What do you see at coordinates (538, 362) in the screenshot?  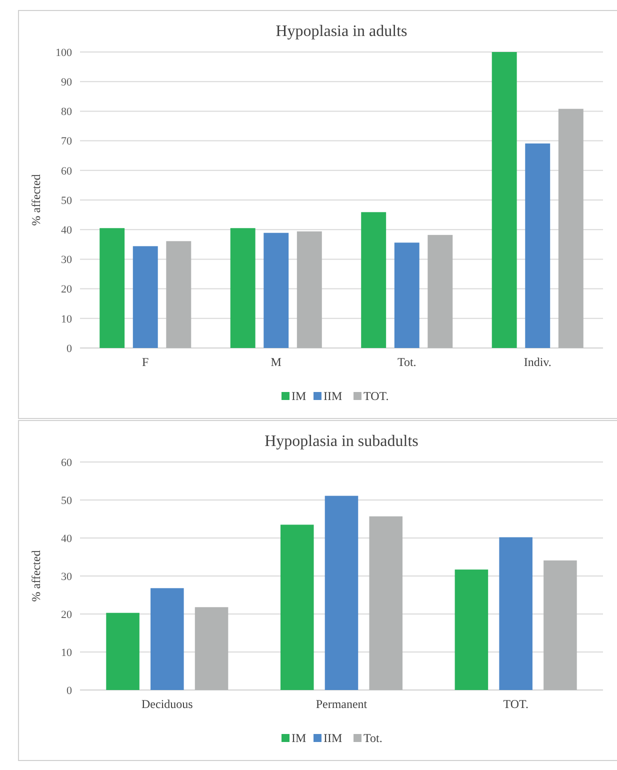 I see `x-tick-label: Indiv.` at bounding box center [538, 362].